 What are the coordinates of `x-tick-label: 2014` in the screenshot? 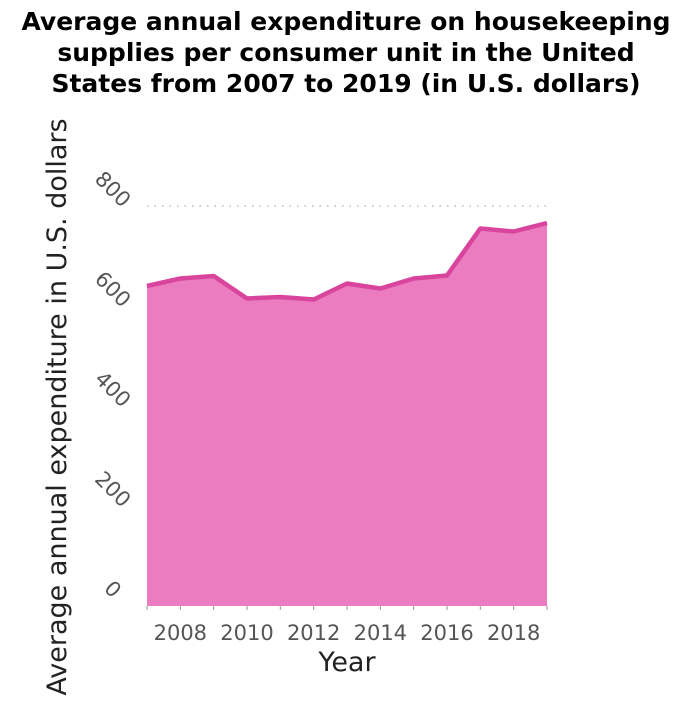 It's located at (380, 633).